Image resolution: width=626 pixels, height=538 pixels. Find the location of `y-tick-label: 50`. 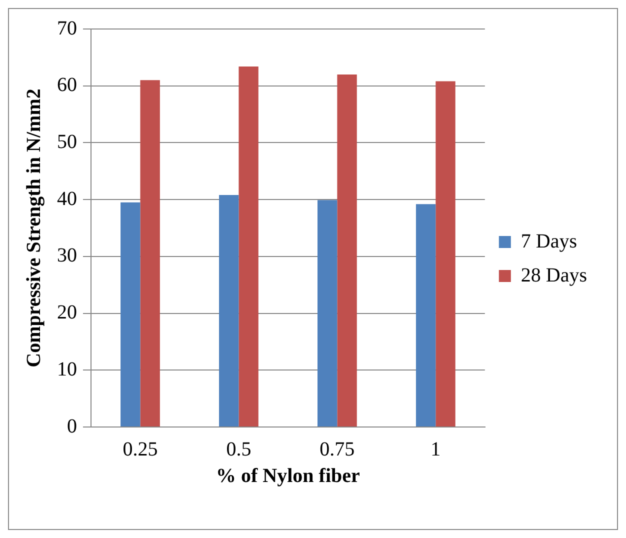

y-tick-label: 50 is located at coordinates (67, 141).